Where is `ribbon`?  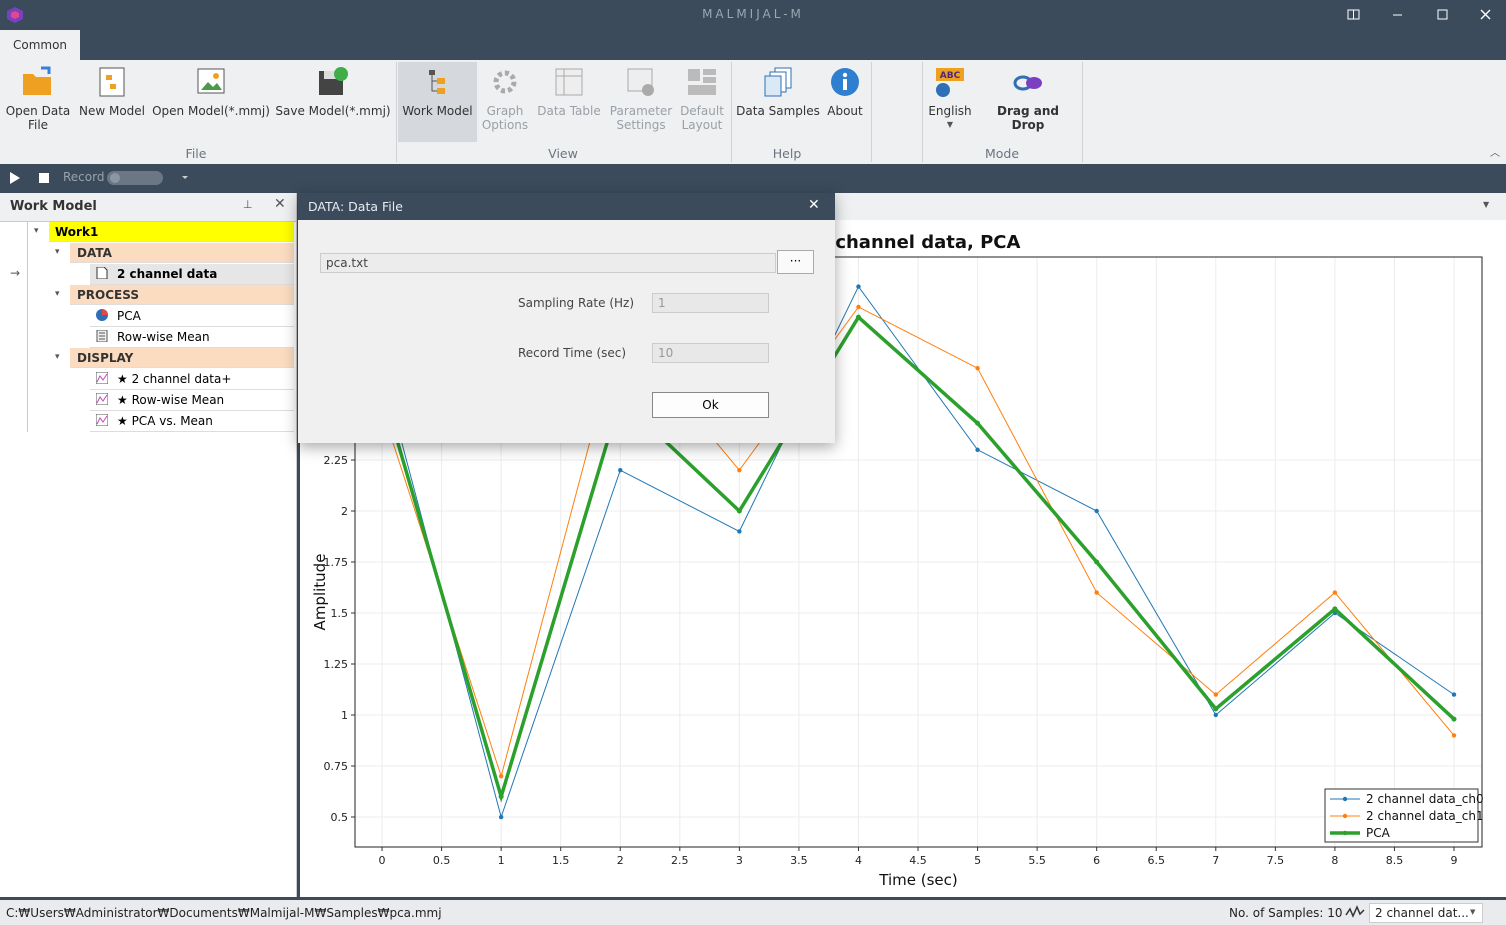 ribbon is located at coordinates (753, 112).